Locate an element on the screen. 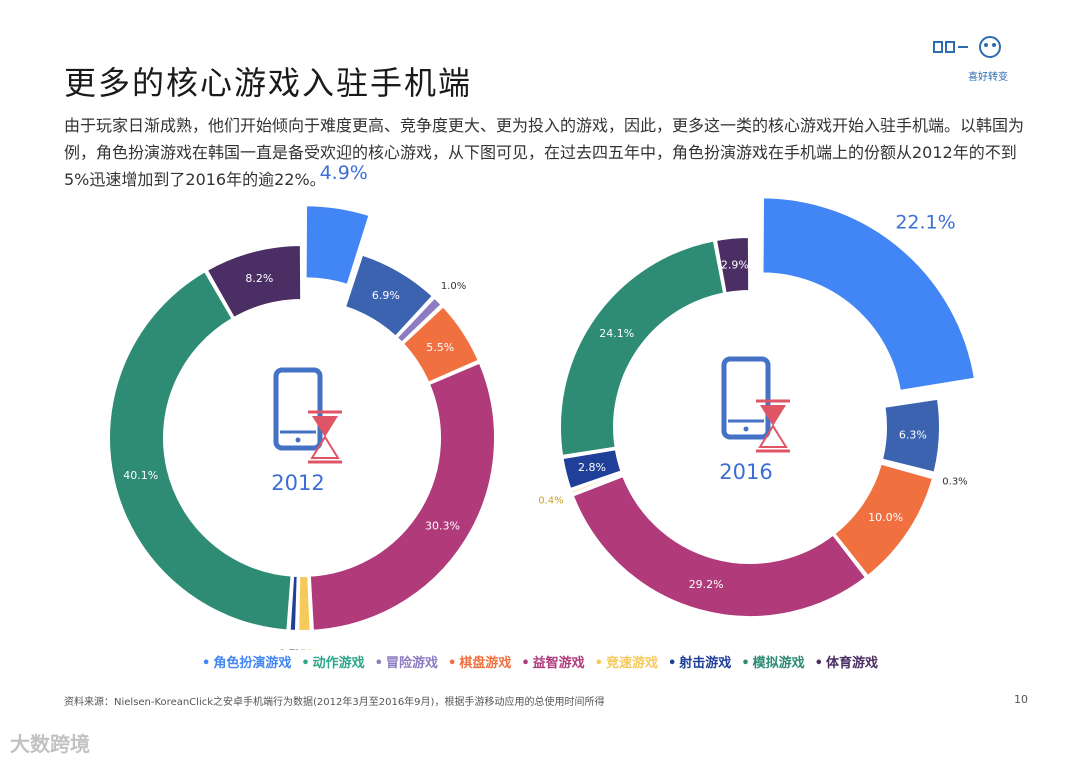 The image size is (1080, 760). slice-label-2012-rpg: 4.9% is located at coordinates (344, 173).